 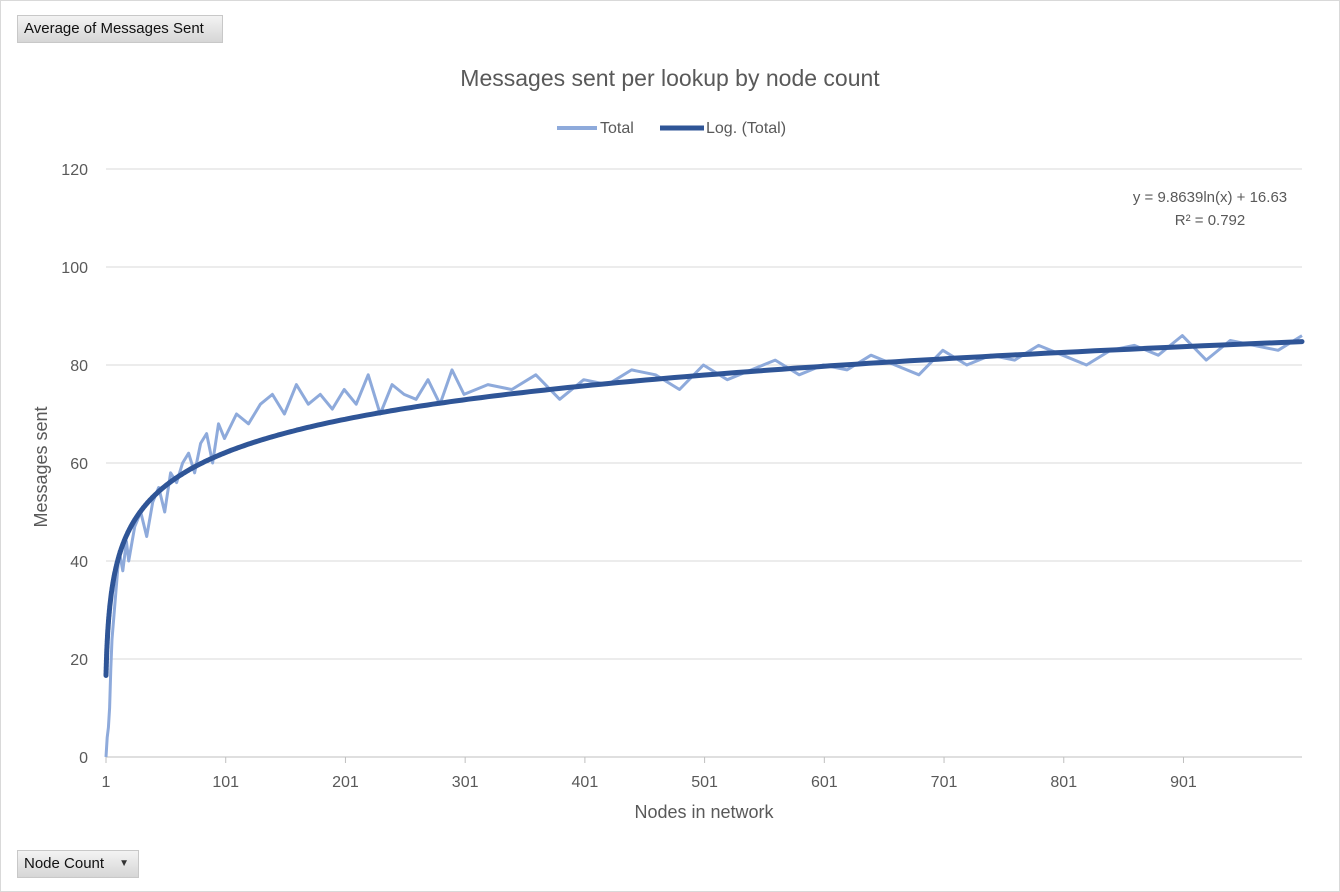 I want to click on x-tick-label-601: 601, so click(x=824, y=782).